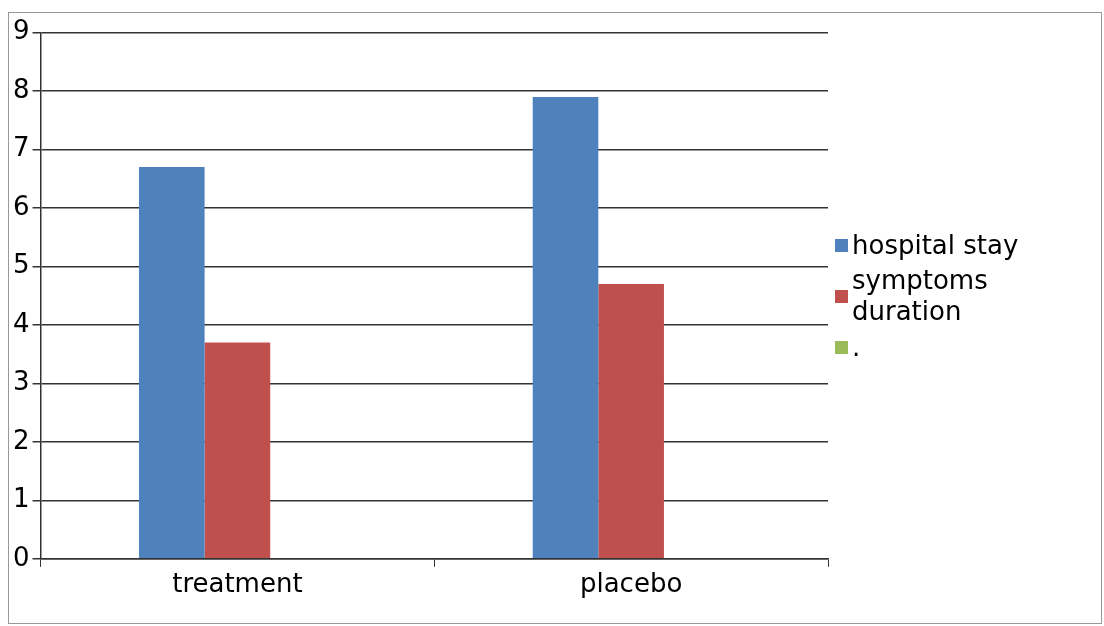  Describe the element at coordinates (21, 30) in the screenshot. I see `y-tick-label: 9` at that location.